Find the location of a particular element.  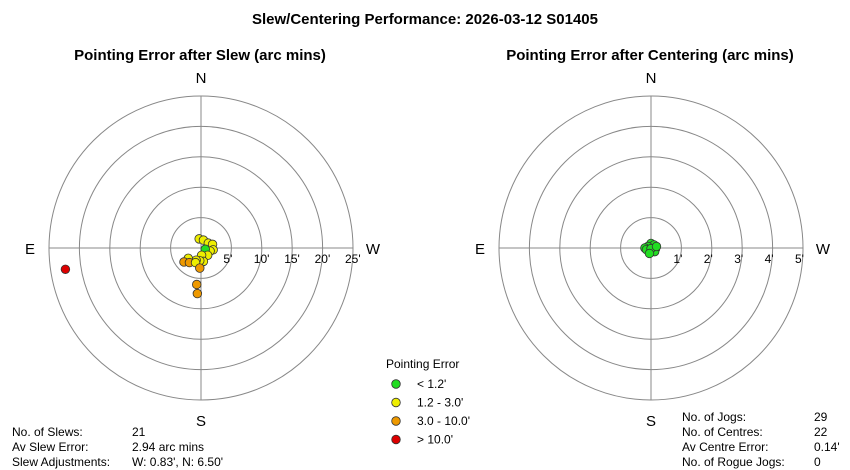

centering-ring-label: 5' is located at coordinates (799, 259).